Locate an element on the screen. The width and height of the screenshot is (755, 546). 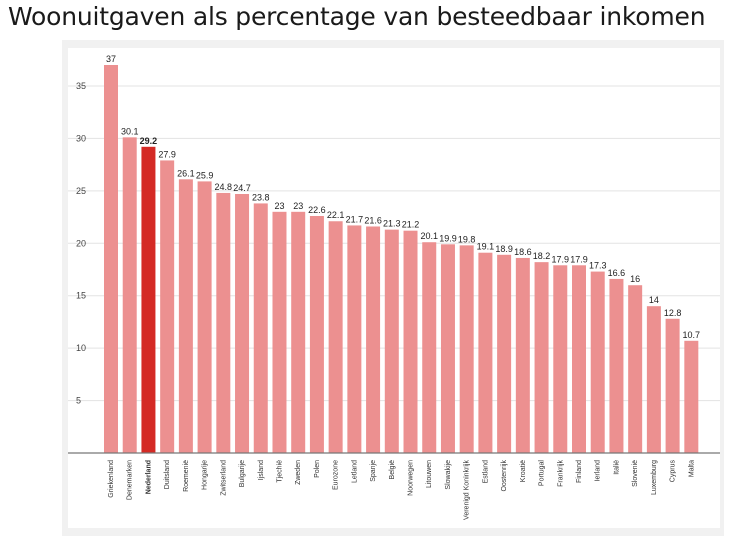
value-label: 30.1 is located at coordinates (130, 131).